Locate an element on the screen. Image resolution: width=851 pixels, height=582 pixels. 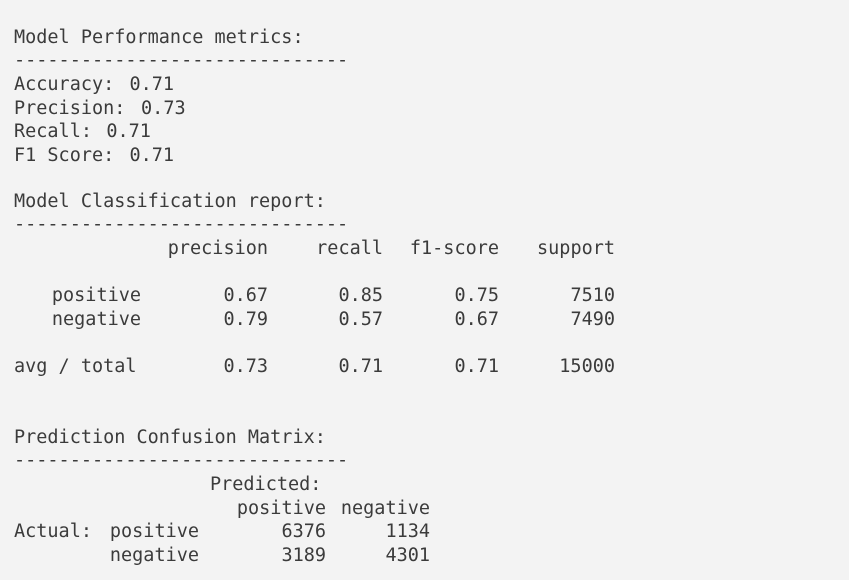
metric-label: Accuracy: is located at coordinates (64, 84).